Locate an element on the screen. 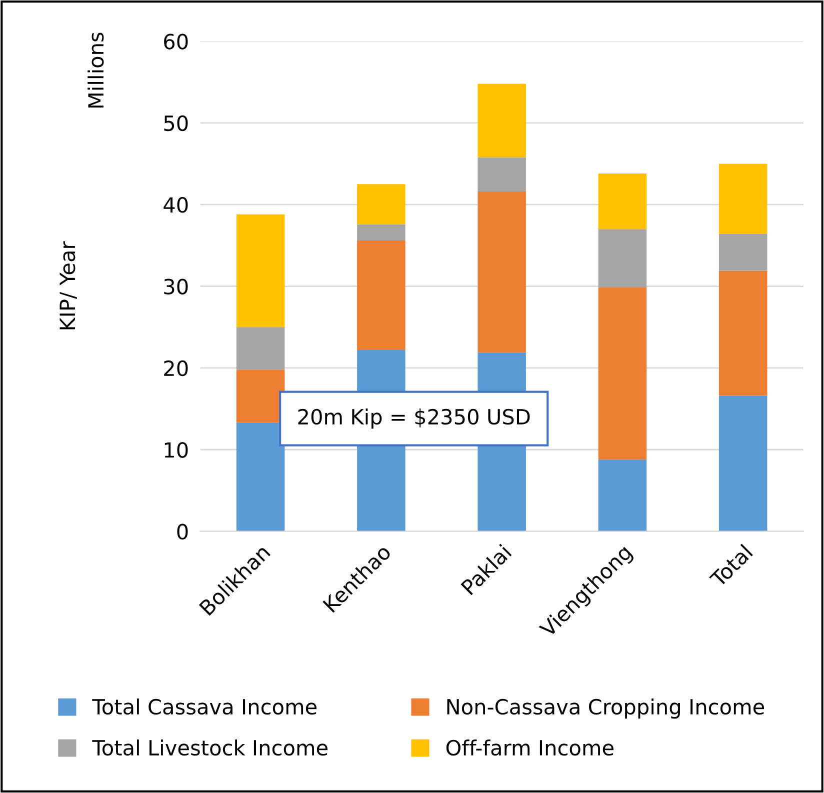 The image size is (824, 793). y-tick-label: 20 is located at coordinates (176, 368).